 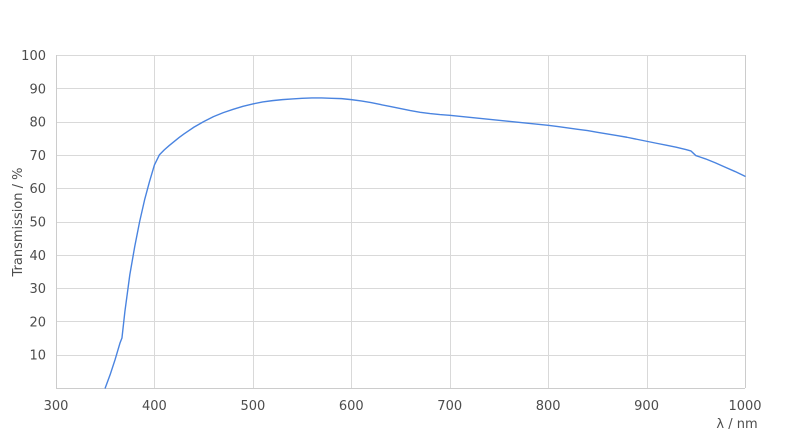 I want to click on y-tick-label: 100, so click(x=33, y=56).